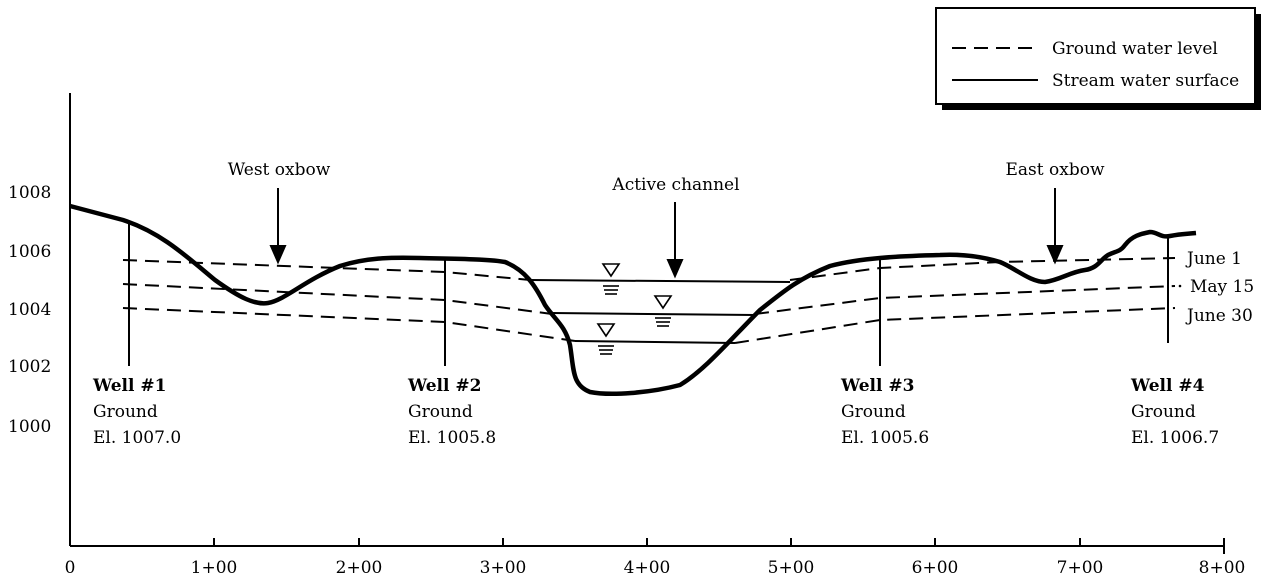 This screenshot has width=1271, height=577. What do you see at coordinates (647, 567) in the screenshot?
I see `x-tick-label: 4+00` at bounding box center [647, 567].